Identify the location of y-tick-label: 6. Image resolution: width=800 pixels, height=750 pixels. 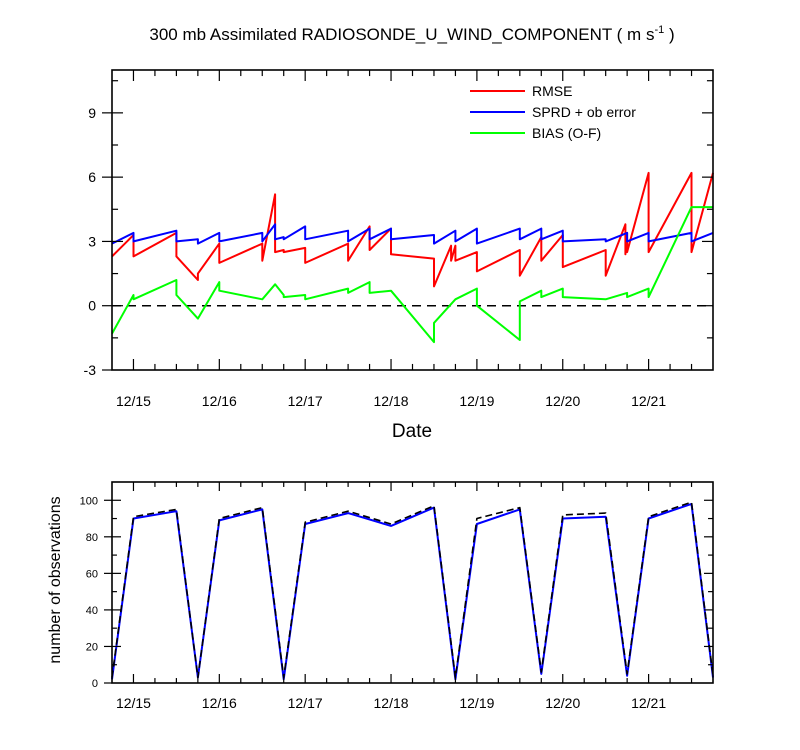
(92, 177).